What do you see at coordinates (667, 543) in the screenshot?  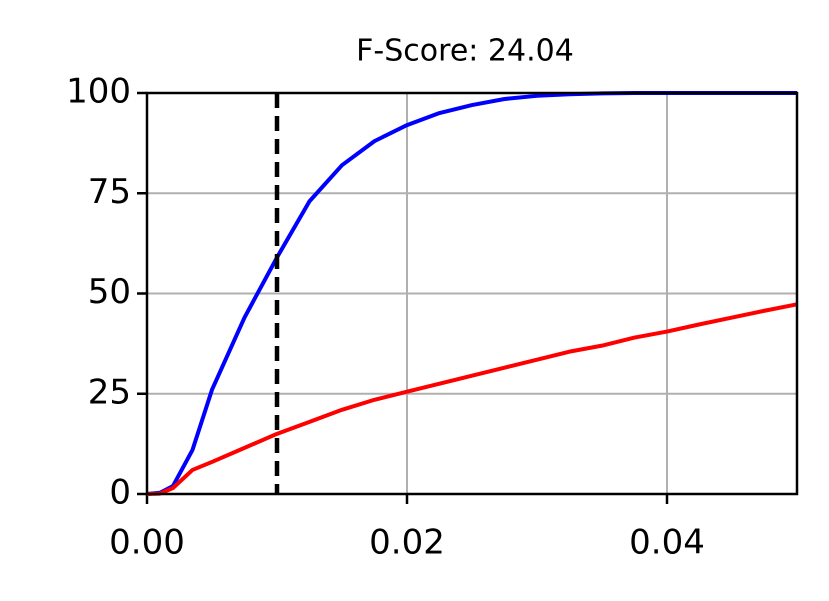 I see `x-tick-label: 0.04` at bounding box center [667, 543].